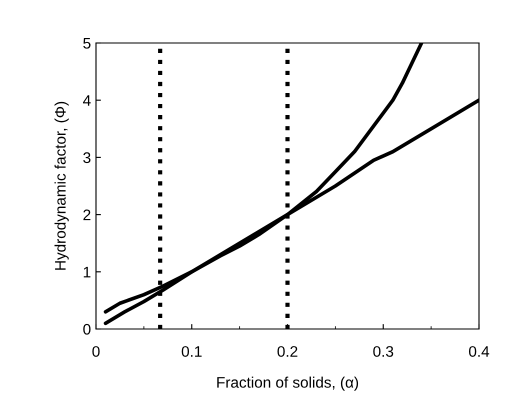 This screenshot has width=511, height=418. Describe the element at coordinates (86, 158) in the screenshot. I see `y-tick-label: 3` at that location.